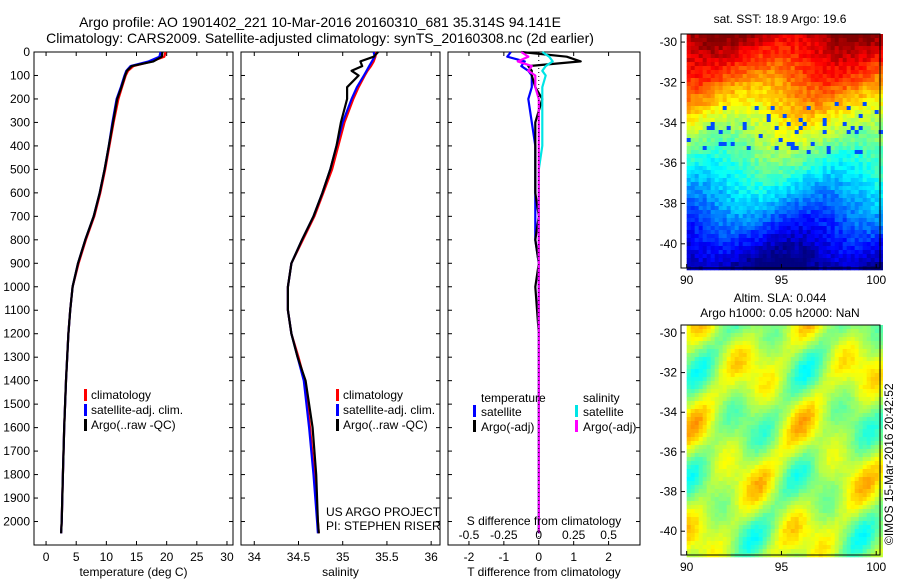 This screenshot has height=580, width=900. Describe the element at coordinates (469, 535) in the screenshot. I see `difference-x2tick-label: -0.5` at that location.